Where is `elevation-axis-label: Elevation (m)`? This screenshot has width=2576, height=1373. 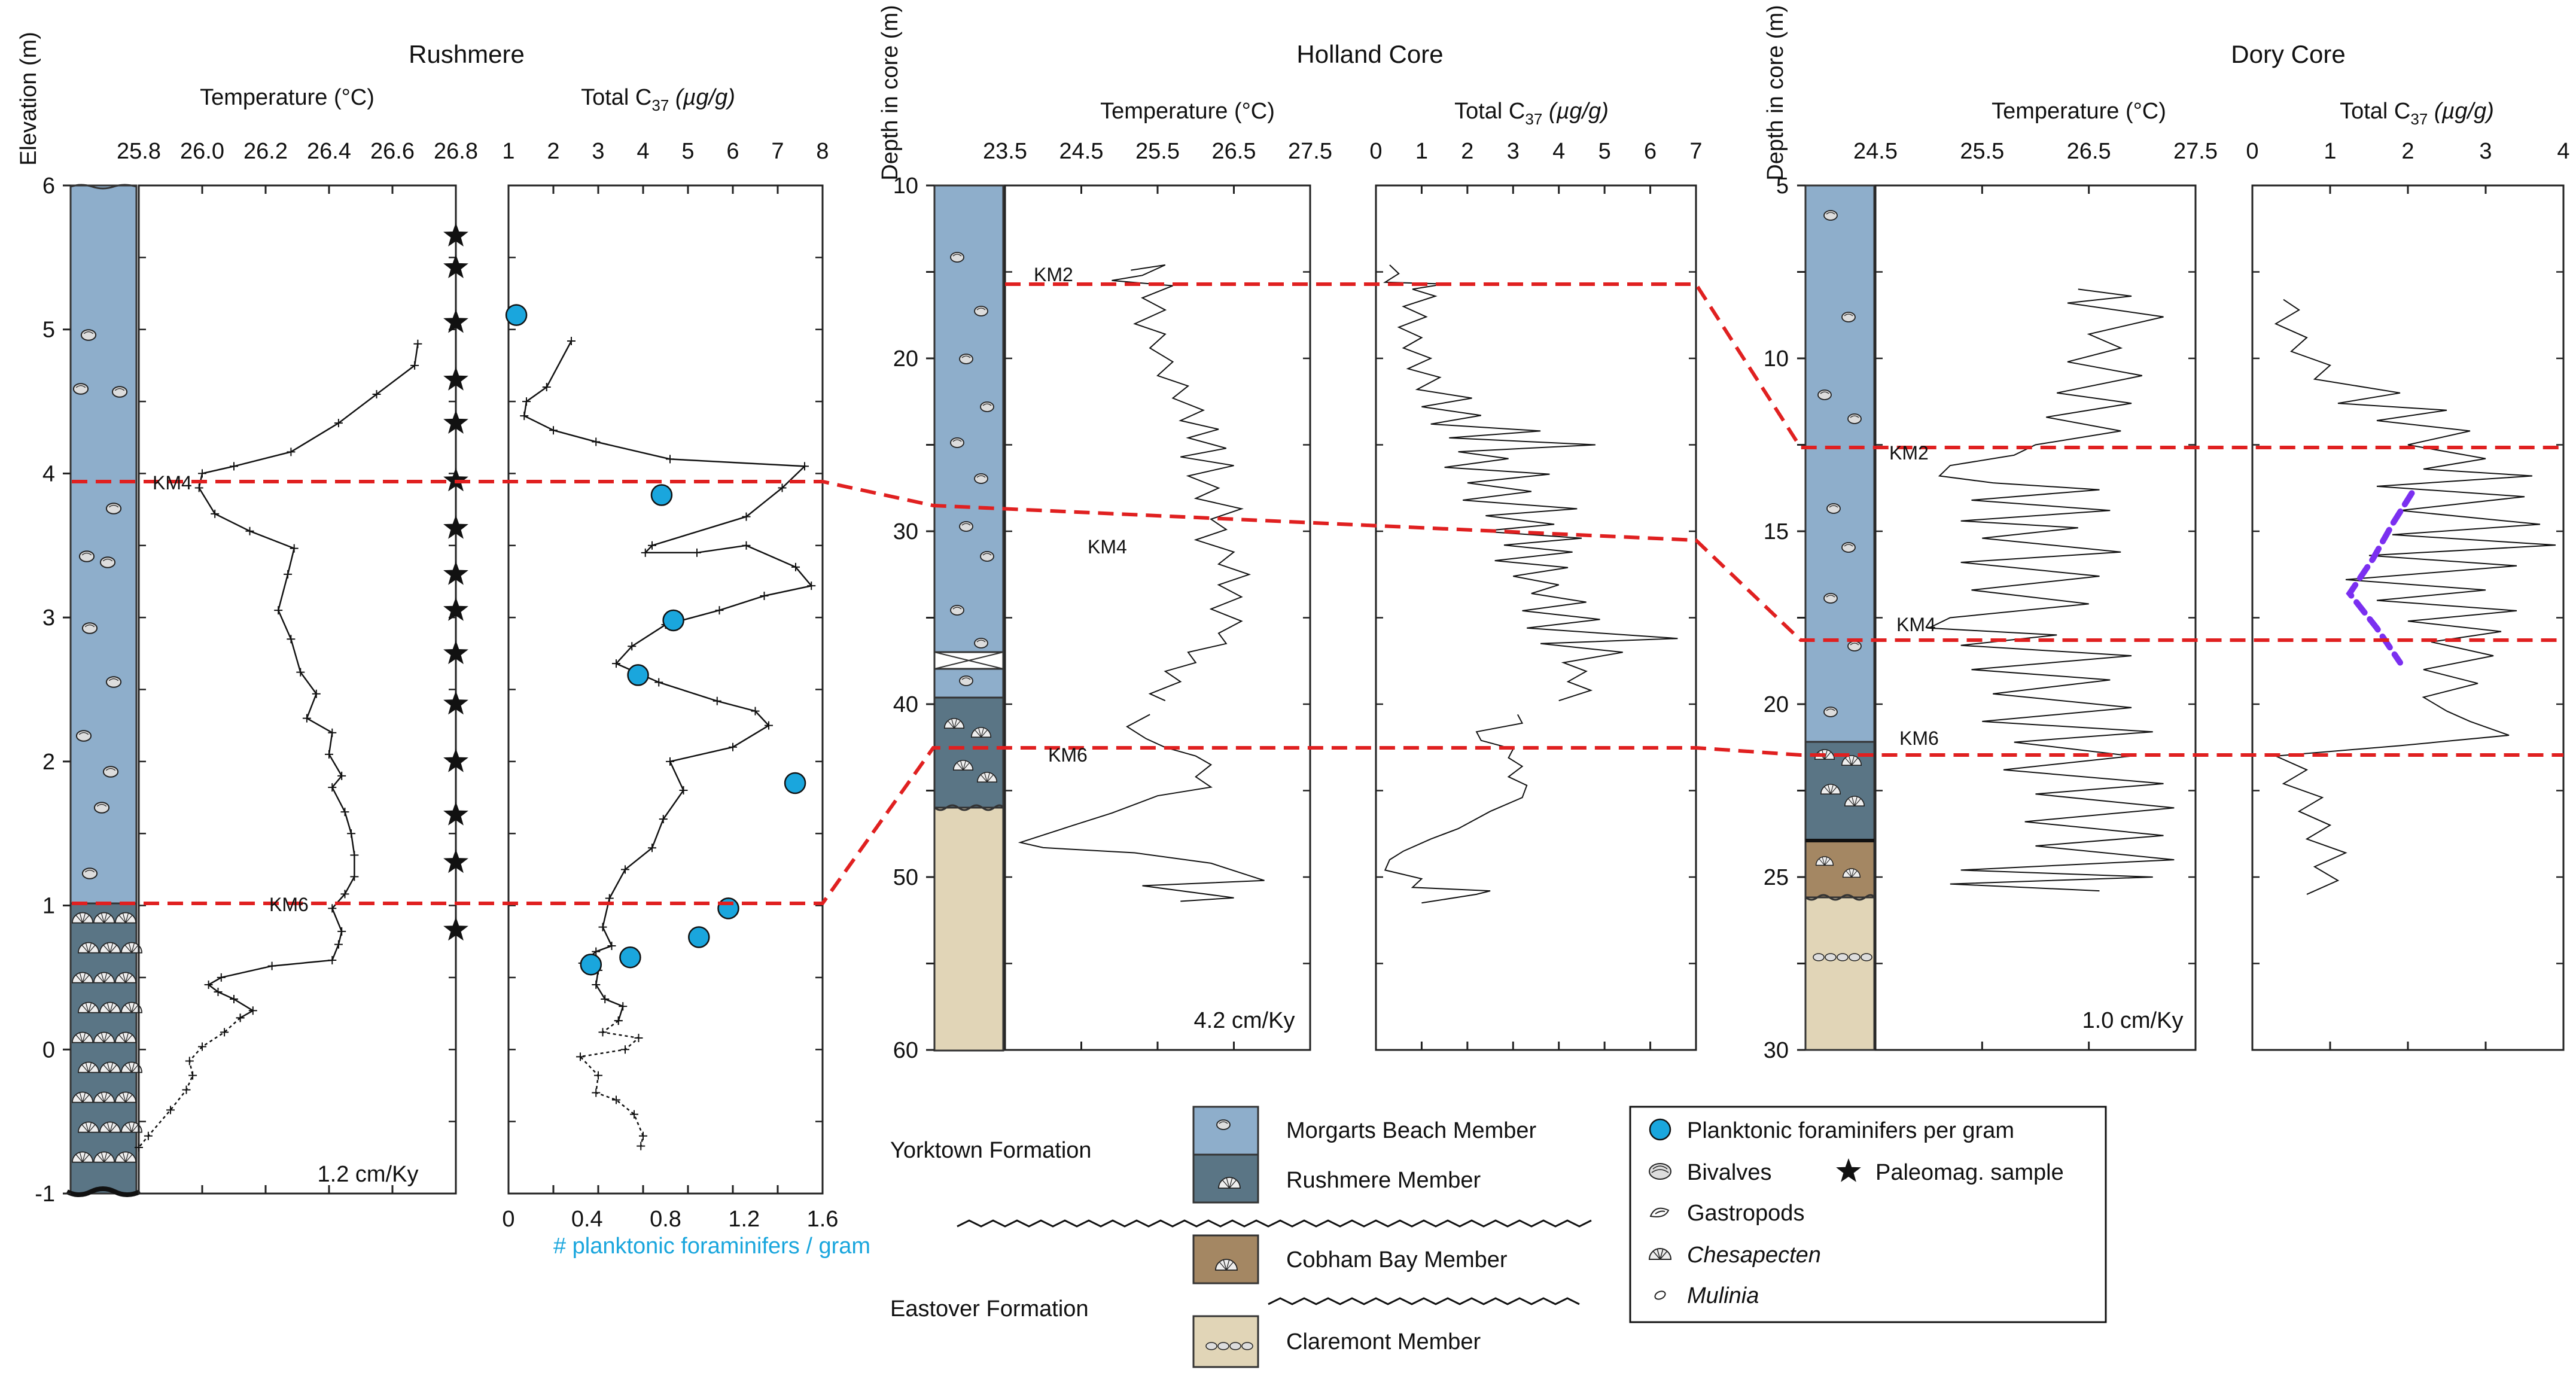
elevation-axis-label: Elevation (m) is located at coordinates (28, 99).